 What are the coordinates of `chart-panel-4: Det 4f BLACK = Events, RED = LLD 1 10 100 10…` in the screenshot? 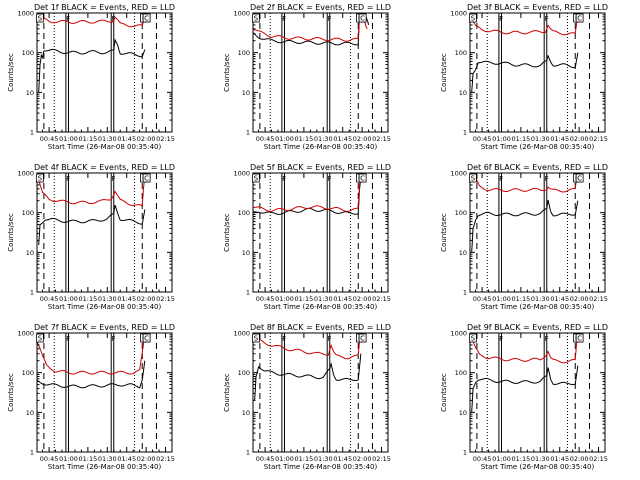 It's located at (91, 237).